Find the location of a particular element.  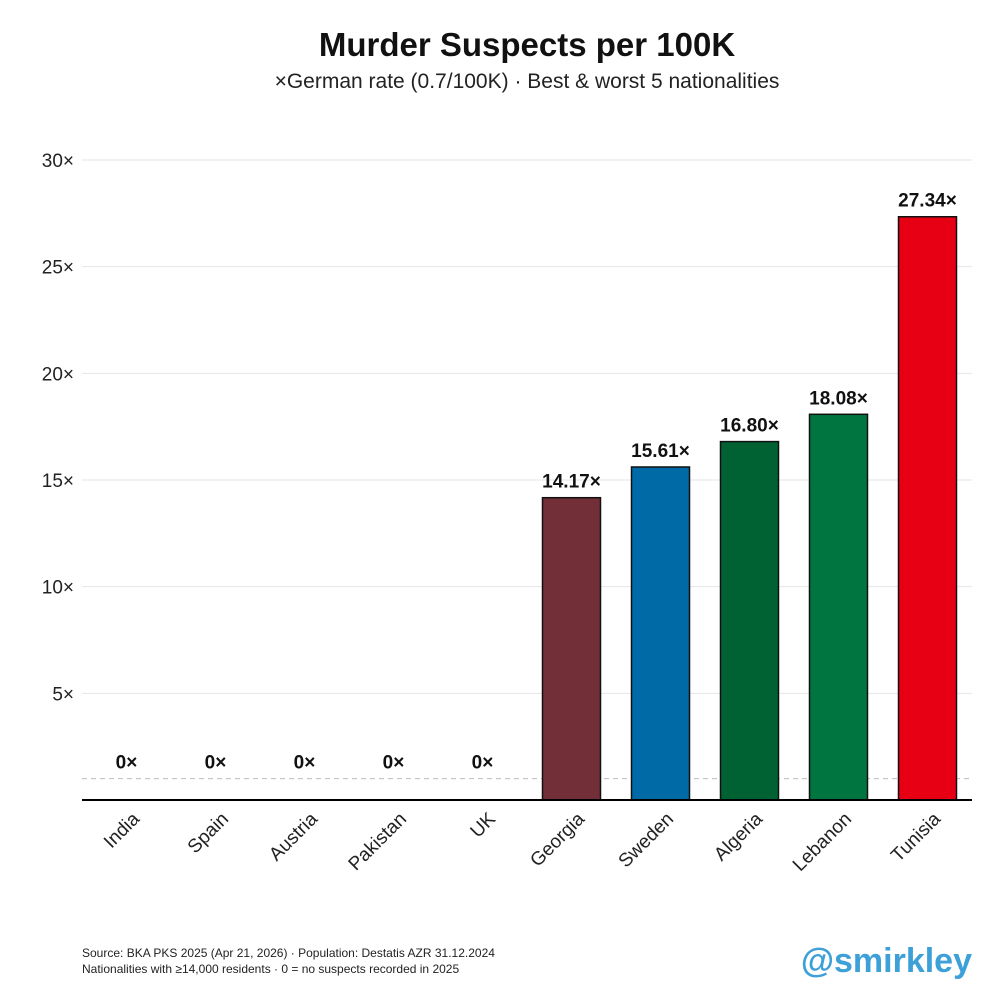

bar-algeria is located at coordinates (749, 620).